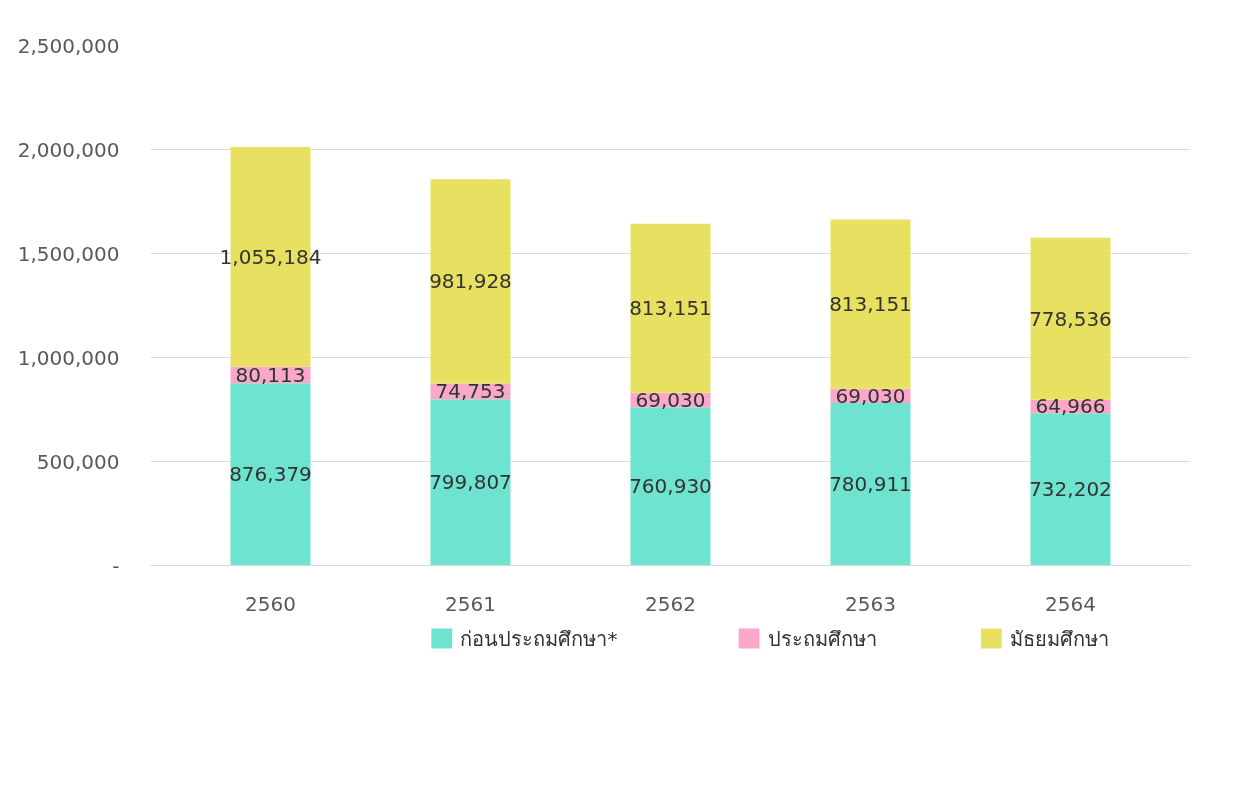  What do you see at coordinates (68, 253) in the screenshot?
I see `y-tick-label: 1,500,000` at bounding box center [68, 253].